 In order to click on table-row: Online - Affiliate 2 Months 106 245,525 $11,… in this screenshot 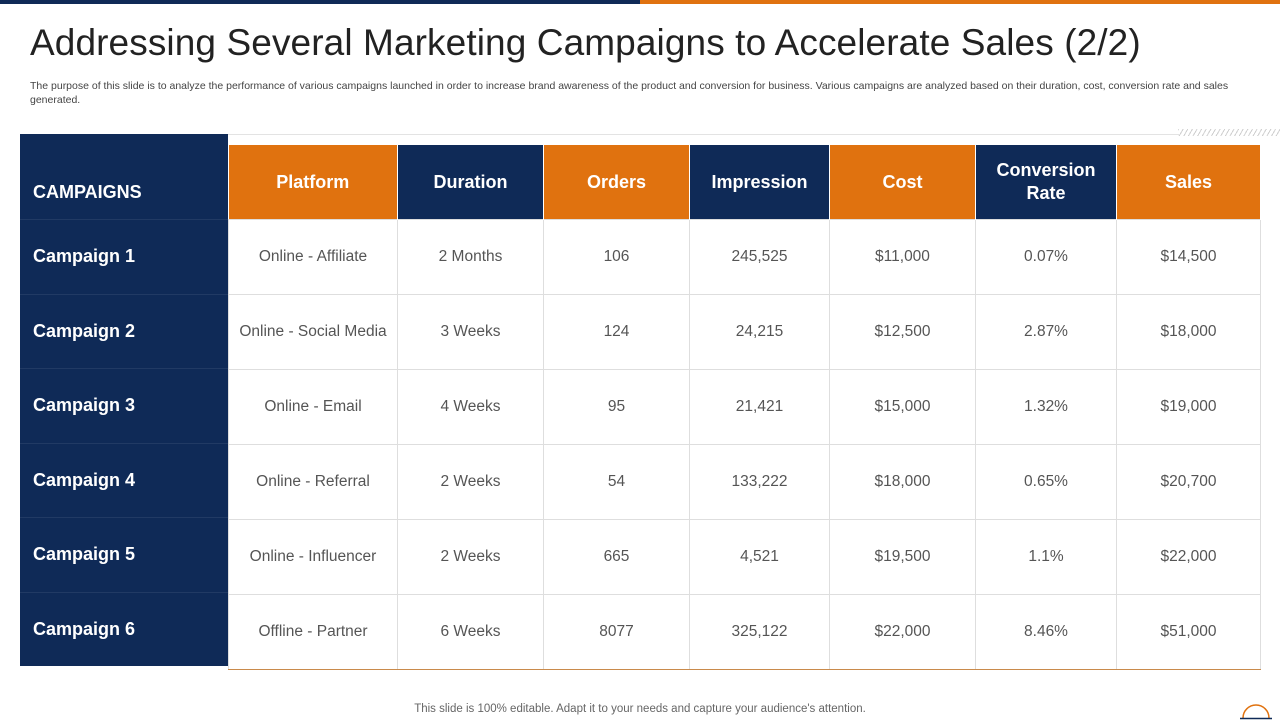, I will do `click(744, 257)`.